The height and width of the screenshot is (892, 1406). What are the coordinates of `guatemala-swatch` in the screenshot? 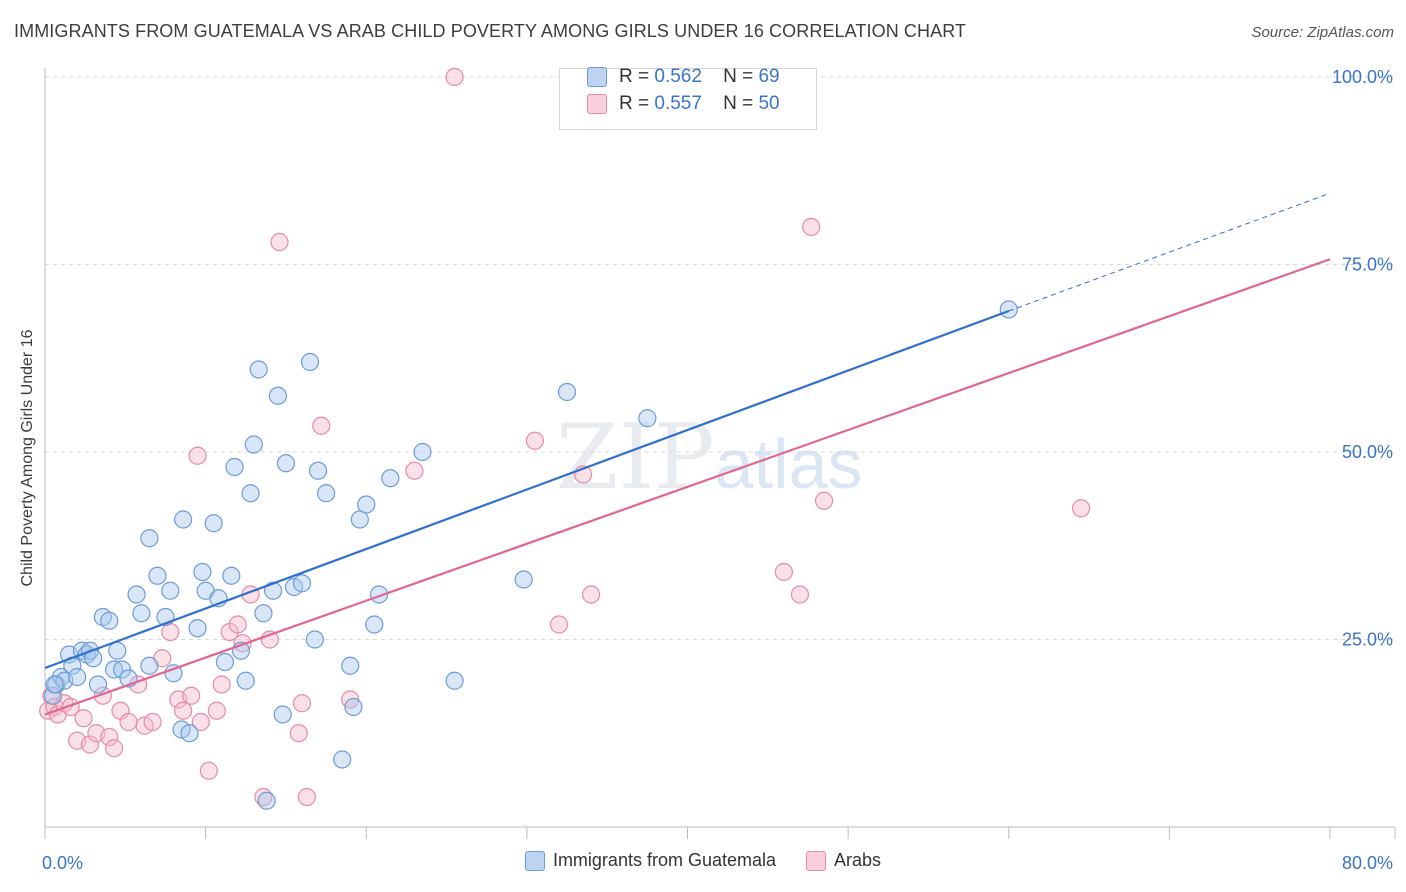 It's located at (597, 77).